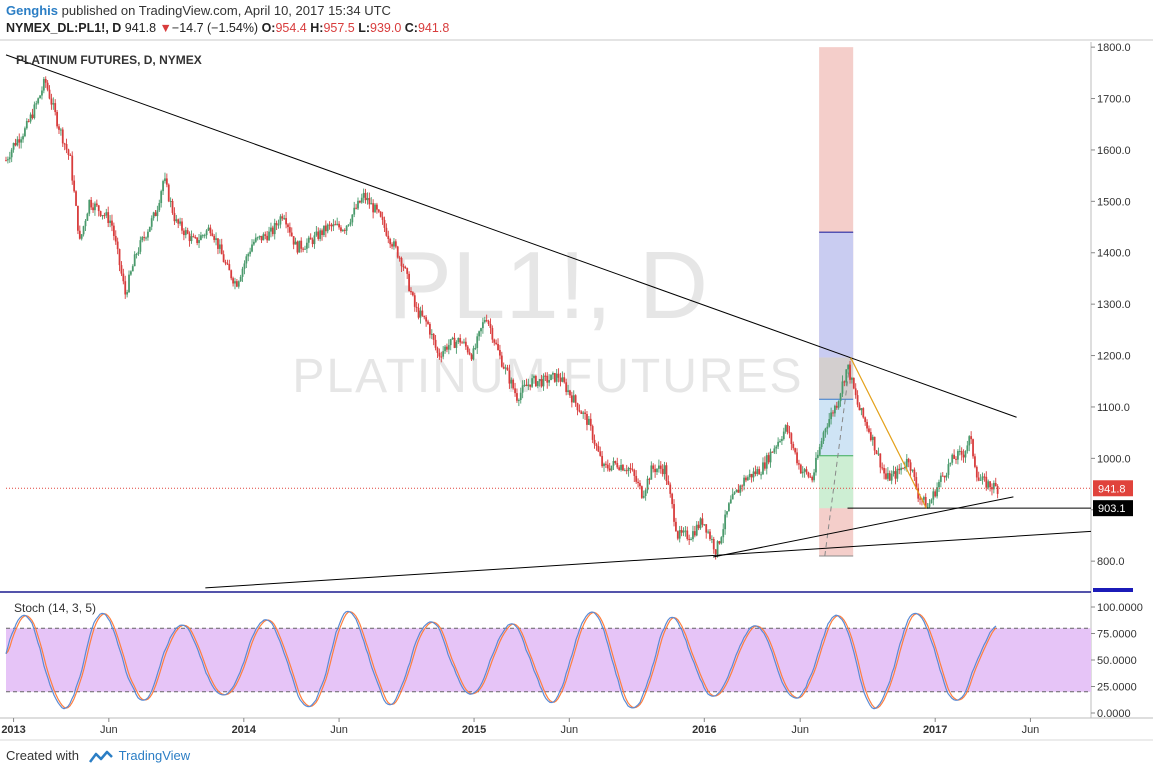  Describe the element at coordinates (1114, 305) in the screenshot. I see `price-tick-label: 1300.0` at that location.